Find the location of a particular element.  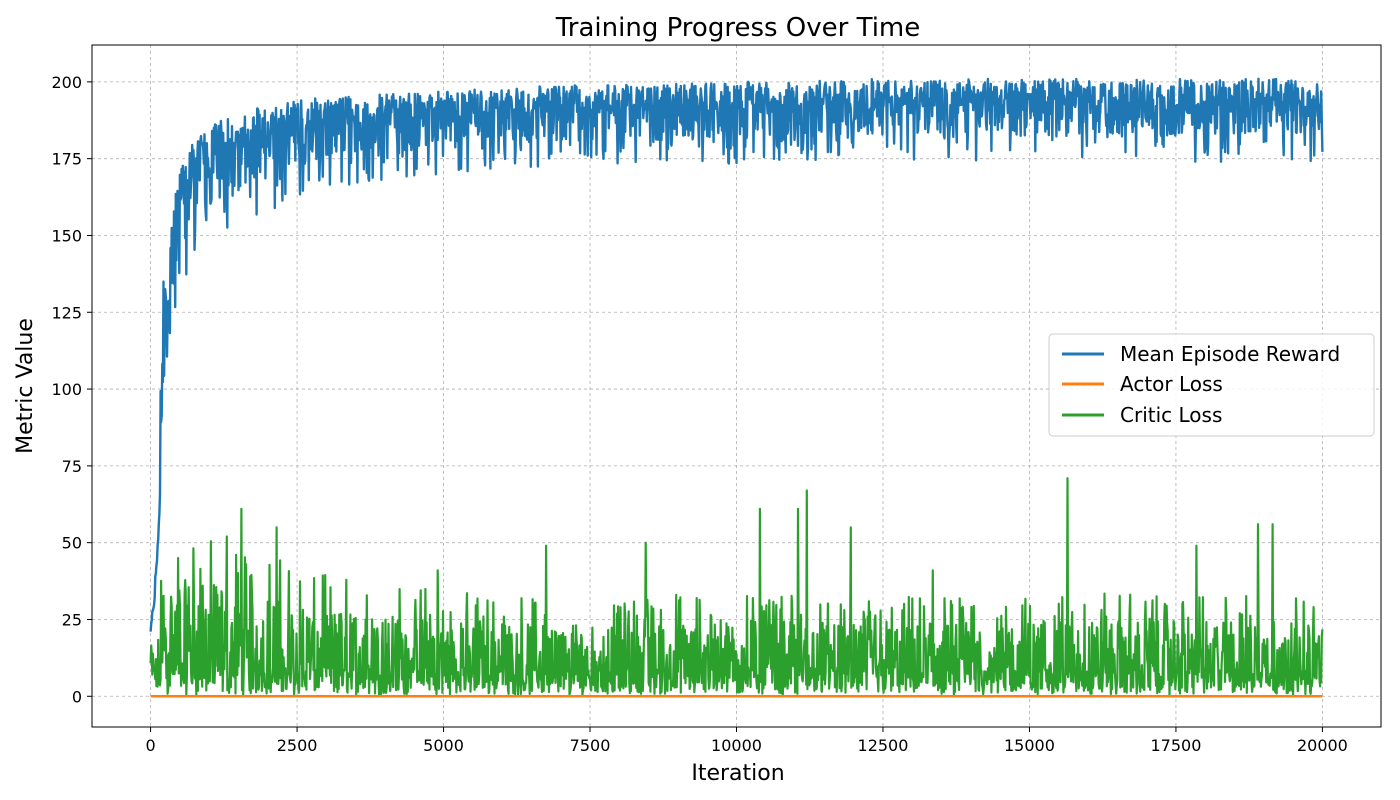

x-tick-label: 0 is located at coordinates (150, 745).